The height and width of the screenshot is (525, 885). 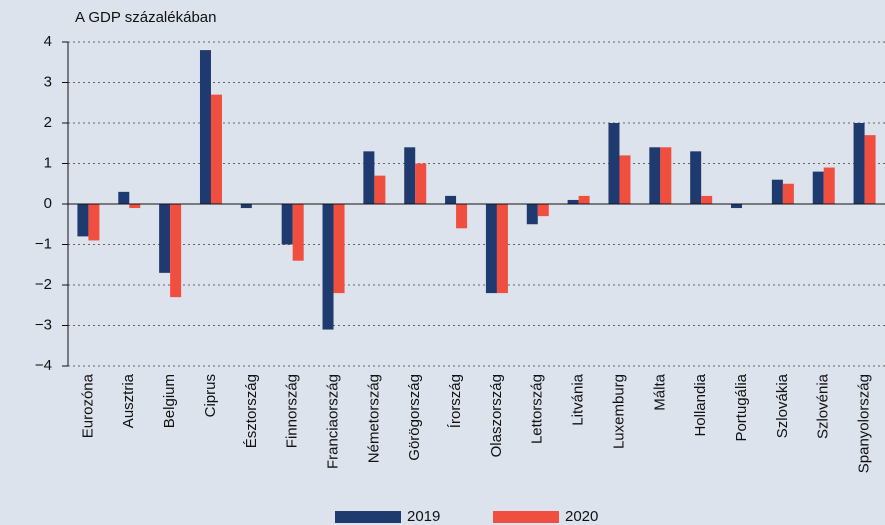 What do you see at coordinates (741, 407) in the screenshot?
I see `x-tick-label: Portugália` at bounding box center [741, 407].